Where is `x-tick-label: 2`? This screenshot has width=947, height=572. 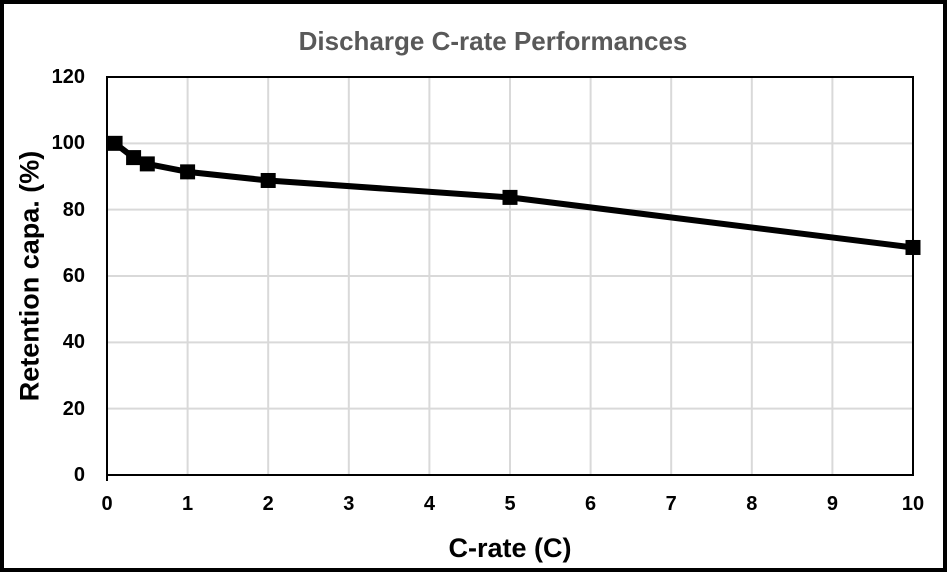 x-tick-label: 2 is located at coordinates (268, 504).